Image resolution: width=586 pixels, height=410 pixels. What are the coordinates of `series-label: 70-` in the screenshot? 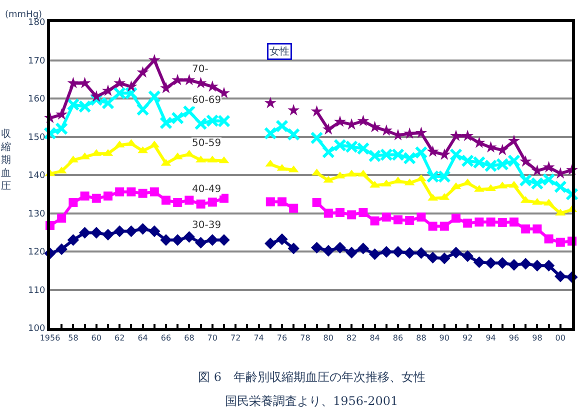 It's located at (200, 69).